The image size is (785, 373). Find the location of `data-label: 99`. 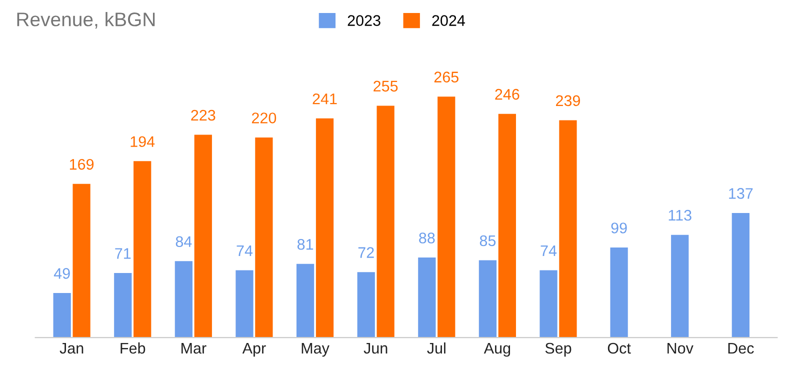

data-label: 99 is located at coordinates (619, 228).